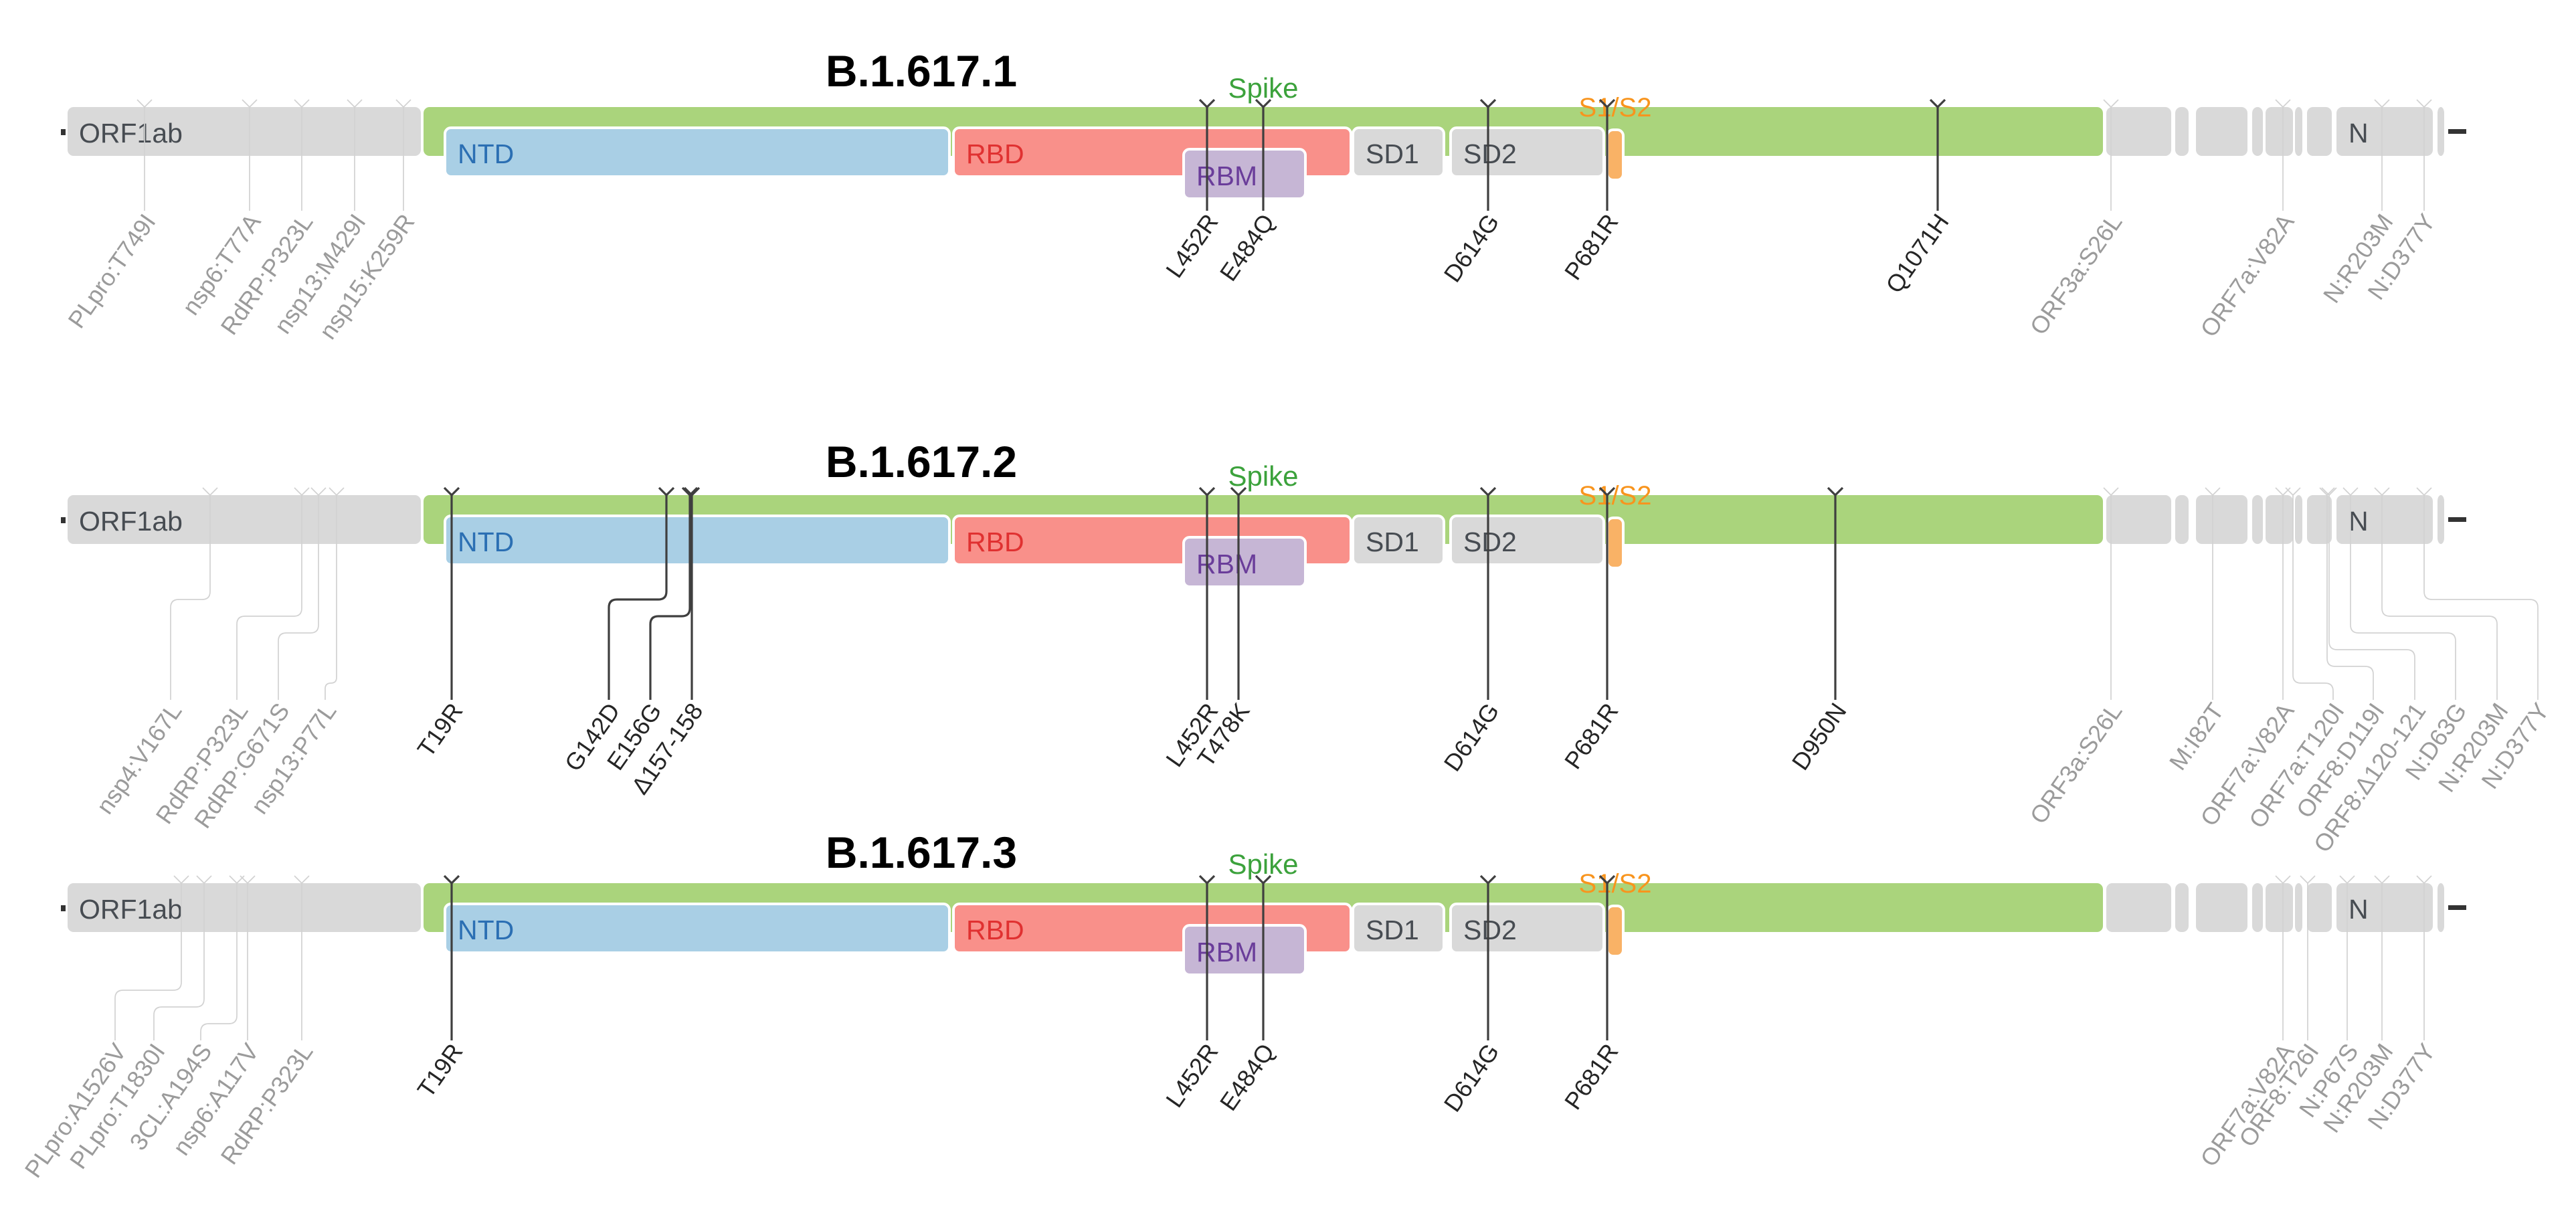 The image size is (2576, 1207). Describe the element at coordinates (921, 853) in the screenshot. I see `svg-text: B.1.617.3` at that location.